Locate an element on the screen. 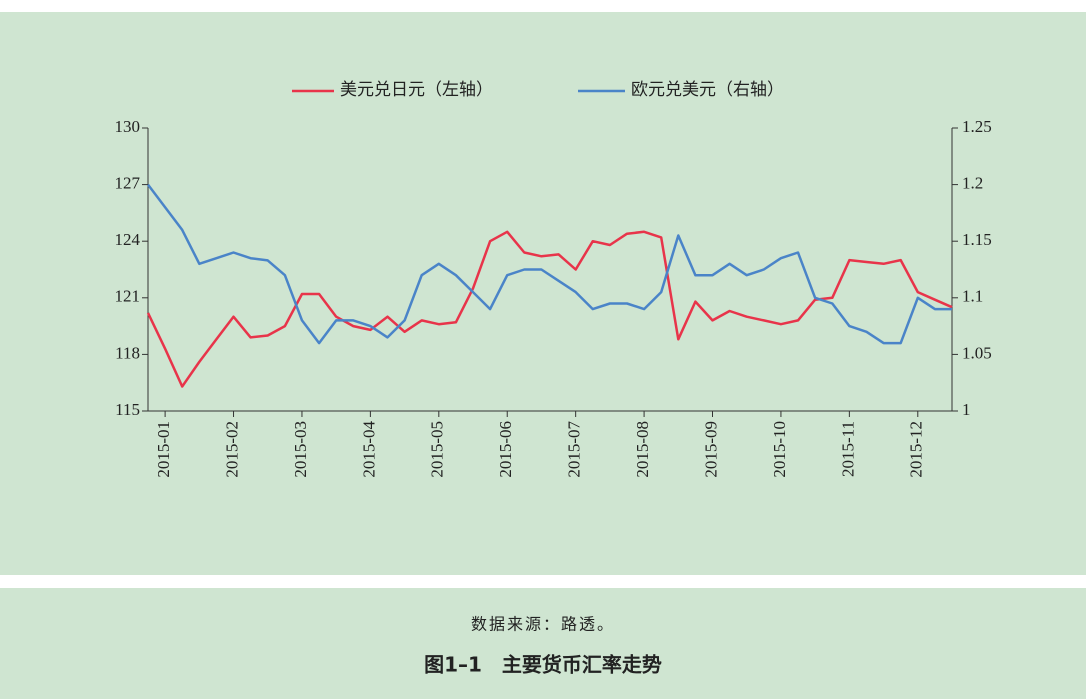 This screenshot has height=699, width=1086. x-tick-label: 2015-07 is located at coordinates (574, 449).